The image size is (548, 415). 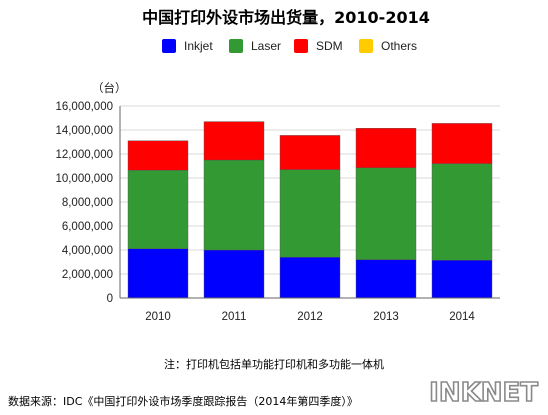 What do you see at coordinates (274, 364) in the screenshot?
I see `chart-note: 注：打印机包括单功能打印机和多功能一体机` at bounding box center [274, 364].